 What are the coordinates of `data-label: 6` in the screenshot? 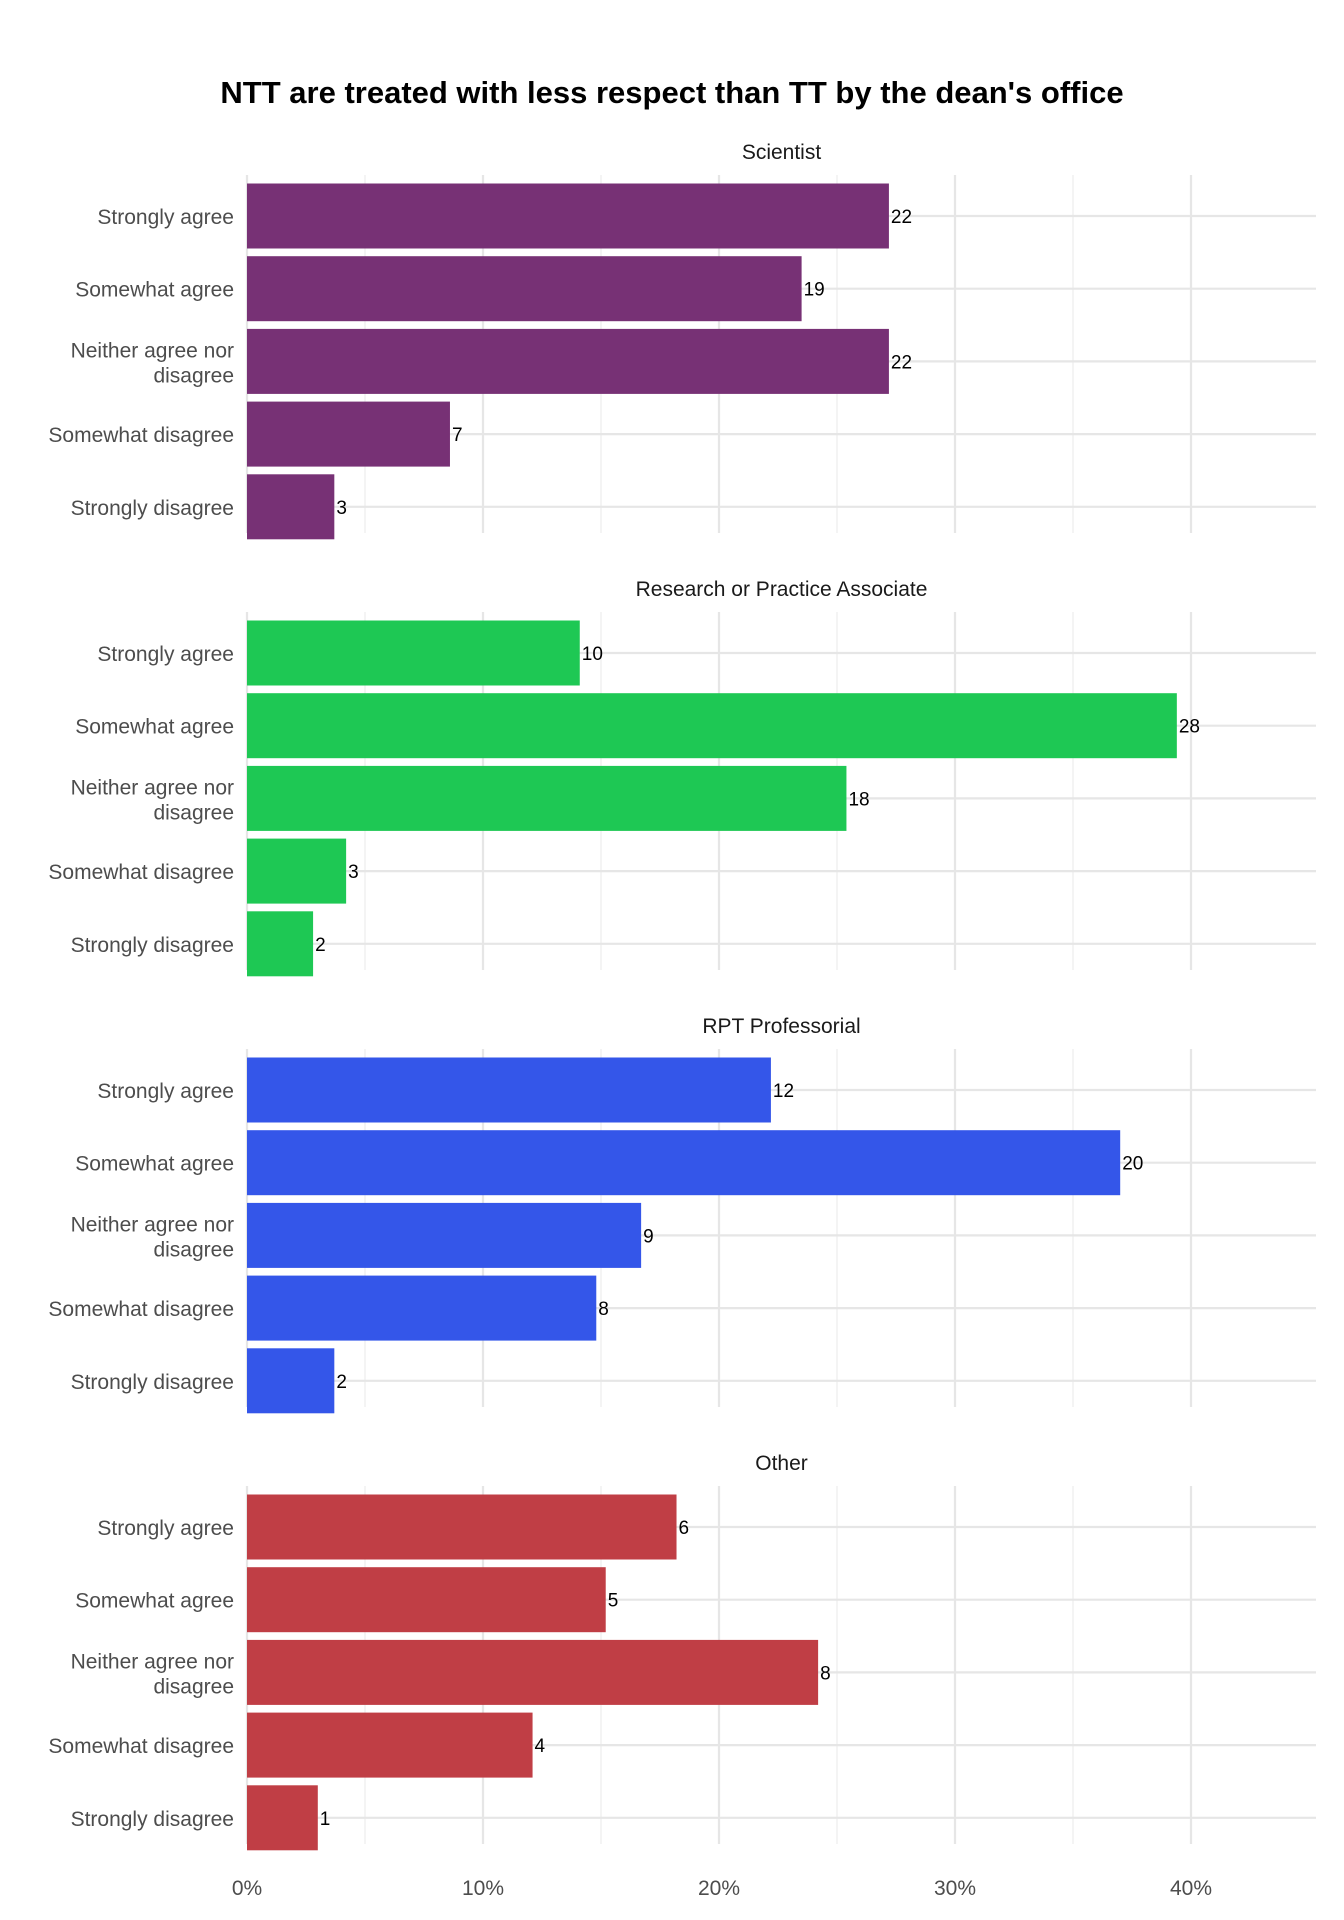 It's located at (684, 1528).